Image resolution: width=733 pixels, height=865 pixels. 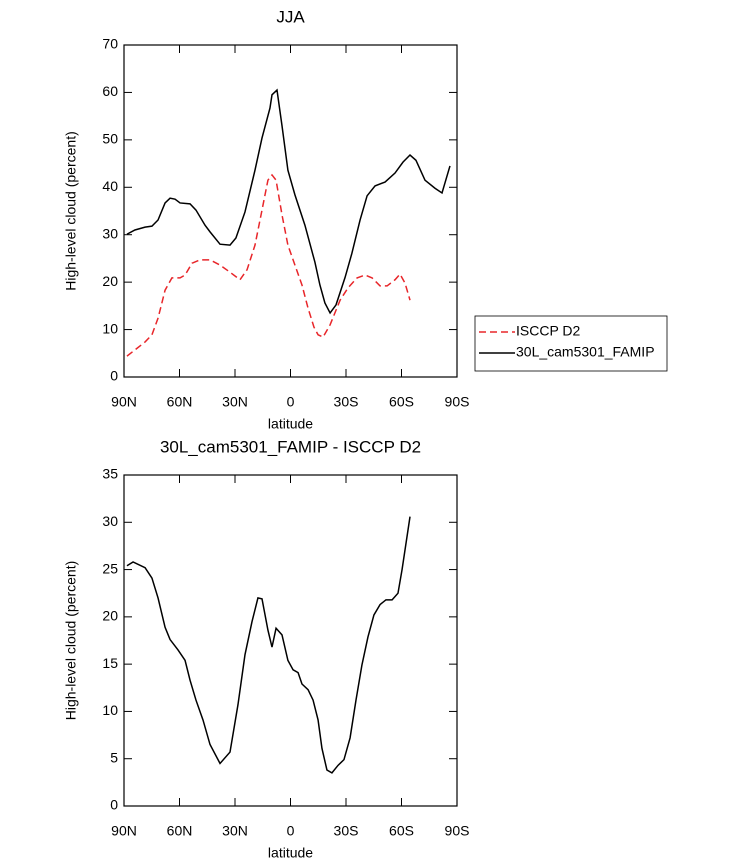 I want to click on y-tick-label: 25, so click(x=110, y=568).